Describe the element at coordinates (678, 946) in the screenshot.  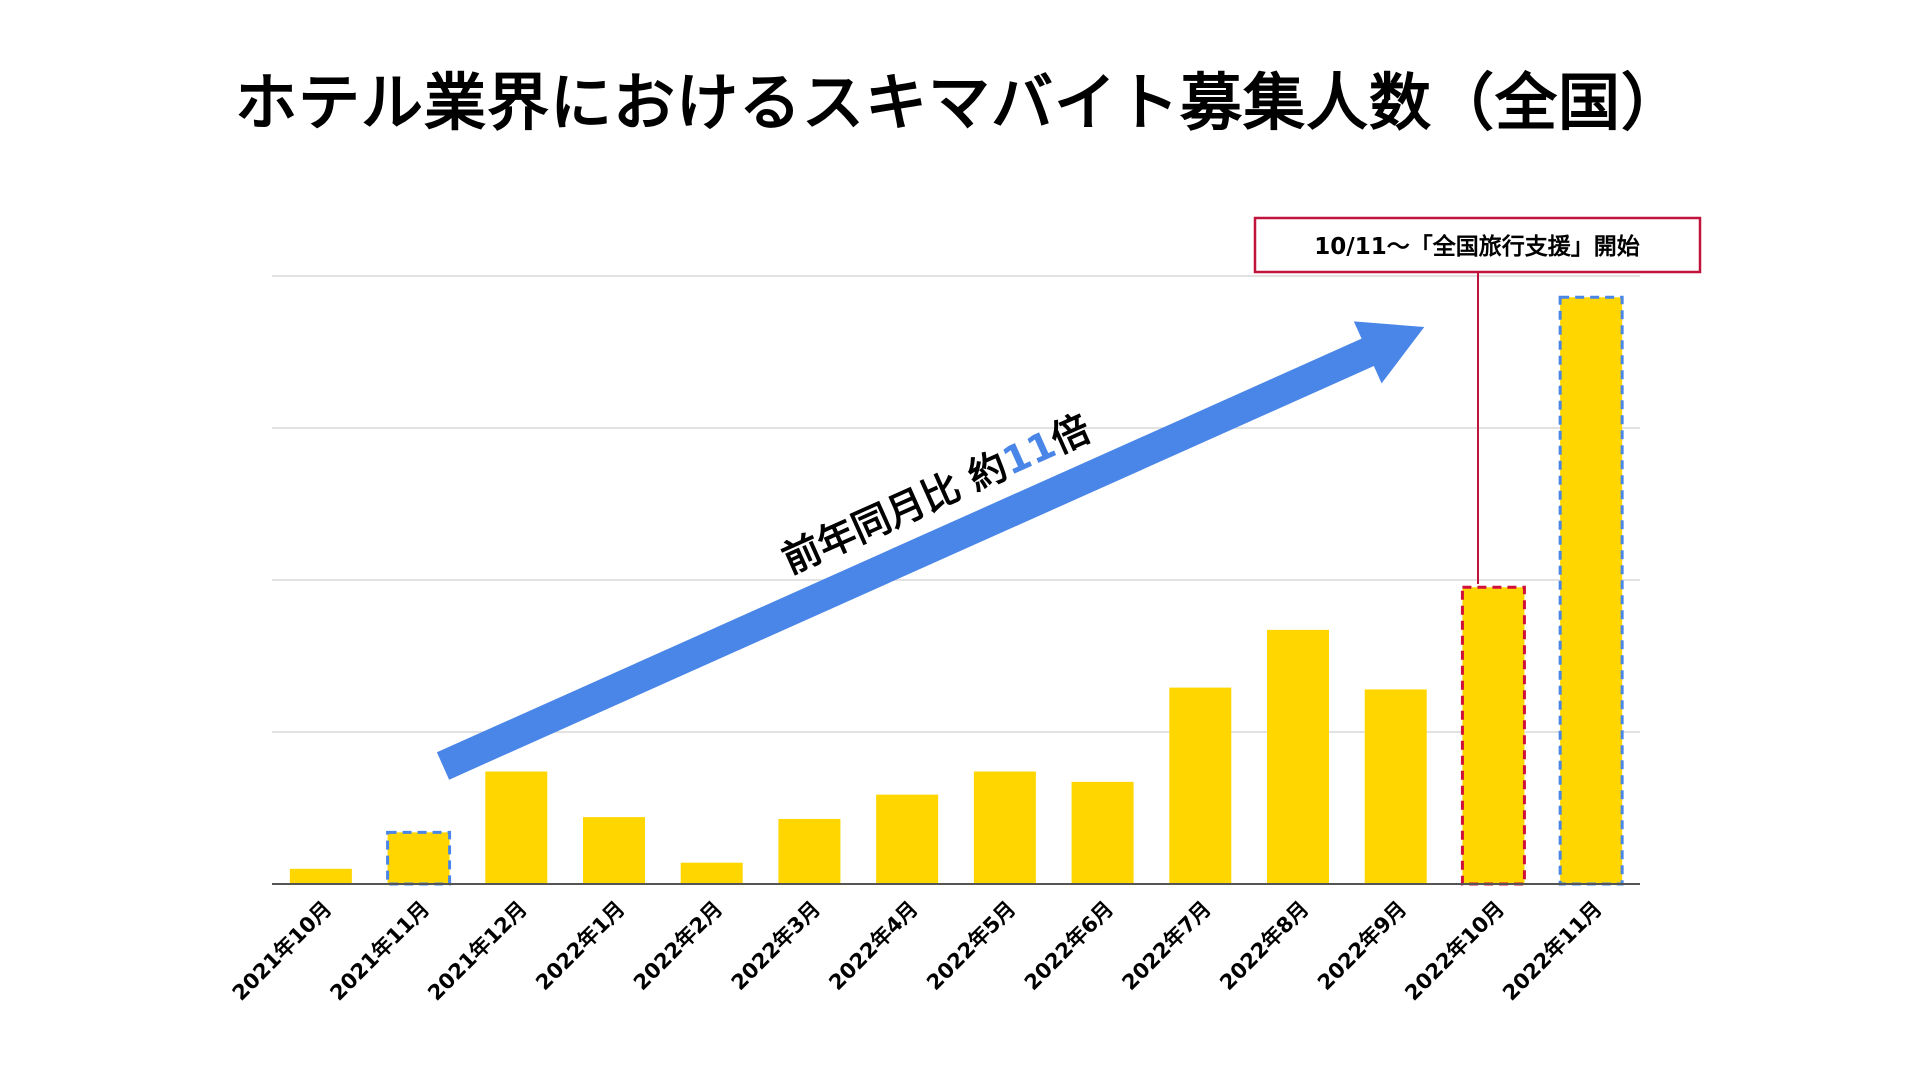
I see `x-tick-label-5: 2022年2月` at that location.